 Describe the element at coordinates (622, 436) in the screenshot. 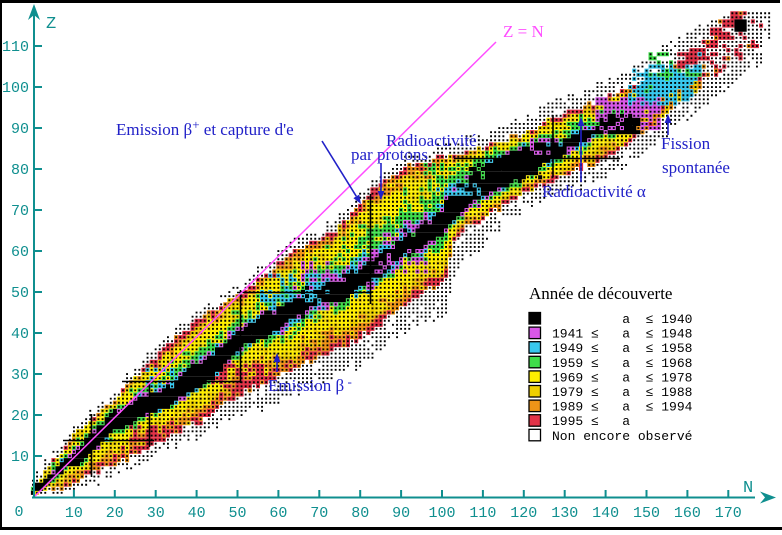

I see `svg-text: Non encore observé` at that location.